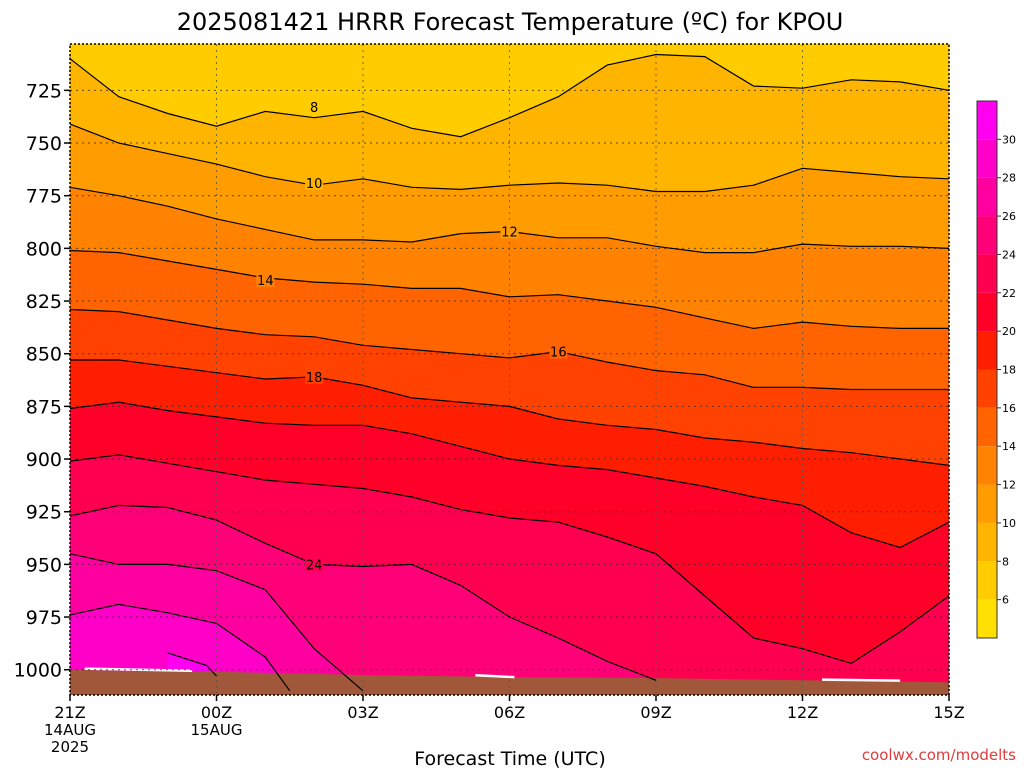 The height and width of the screenshot is (768, 1024). Describe the element at coordinates (1005, 600) in the screenshot. I see `colorbar-tick-label: 6` at that location.